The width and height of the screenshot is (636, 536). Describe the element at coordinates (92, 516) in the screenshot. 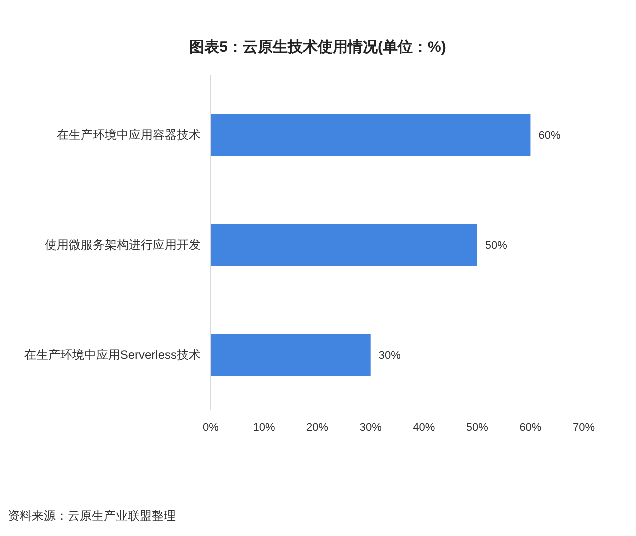

I see `text: 资料来源：云原生产业联盟整理` at that location.